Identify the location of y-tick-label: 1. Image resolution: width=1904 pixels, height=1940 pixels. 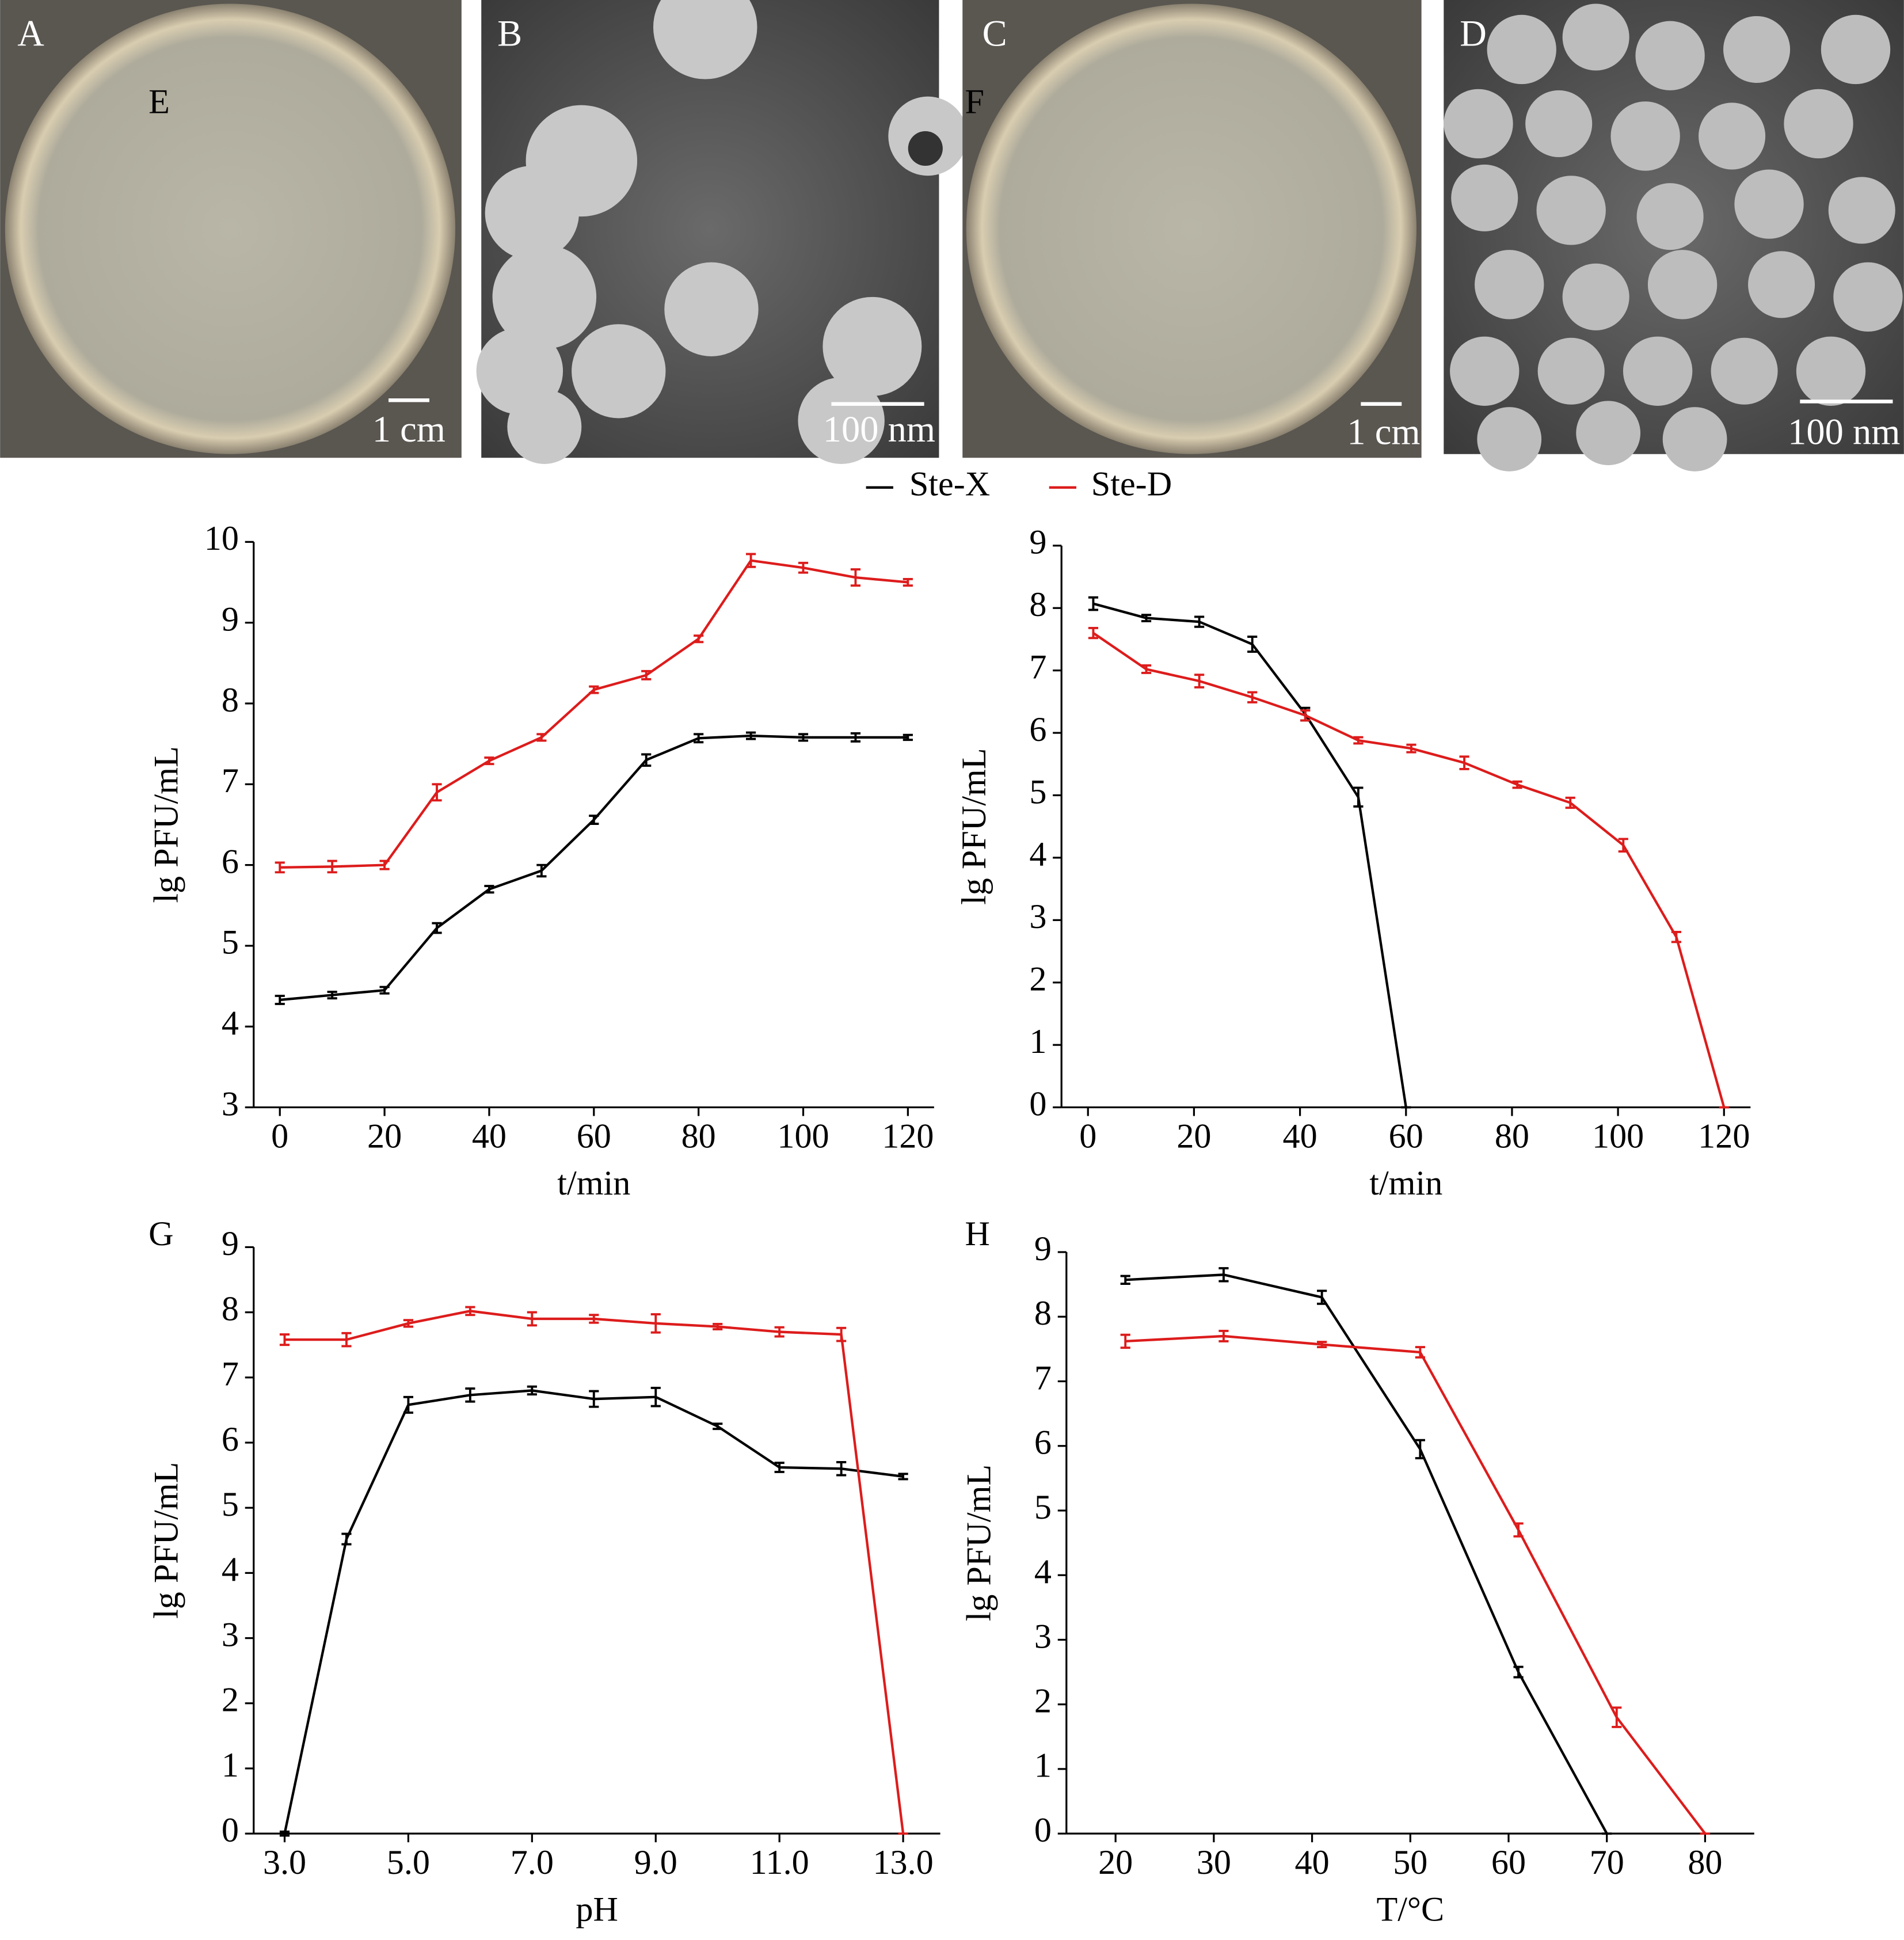
(1043, 1766).